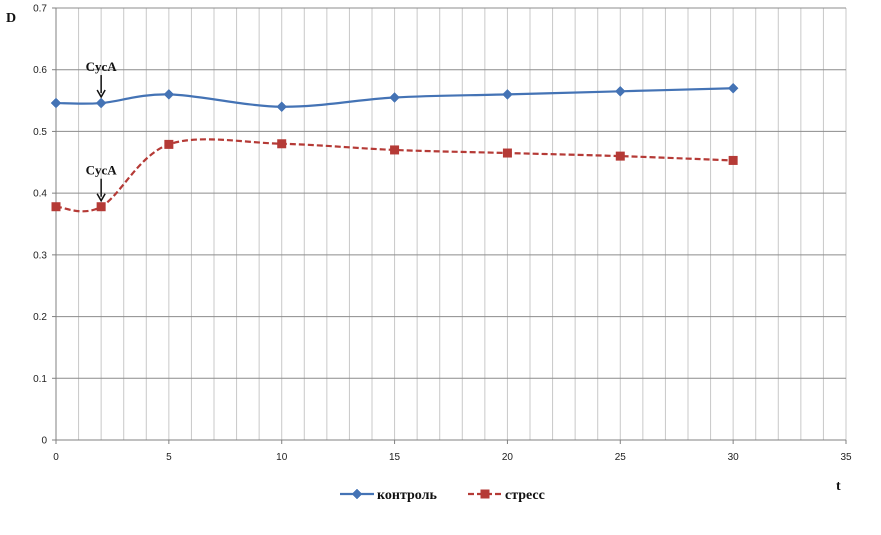 The width and height of the screenshot is (881, 535). What do you see at coordinates (169, 457) in the screenshot?
I see `x-tick-label: 5` at bounding box center [169, 457].